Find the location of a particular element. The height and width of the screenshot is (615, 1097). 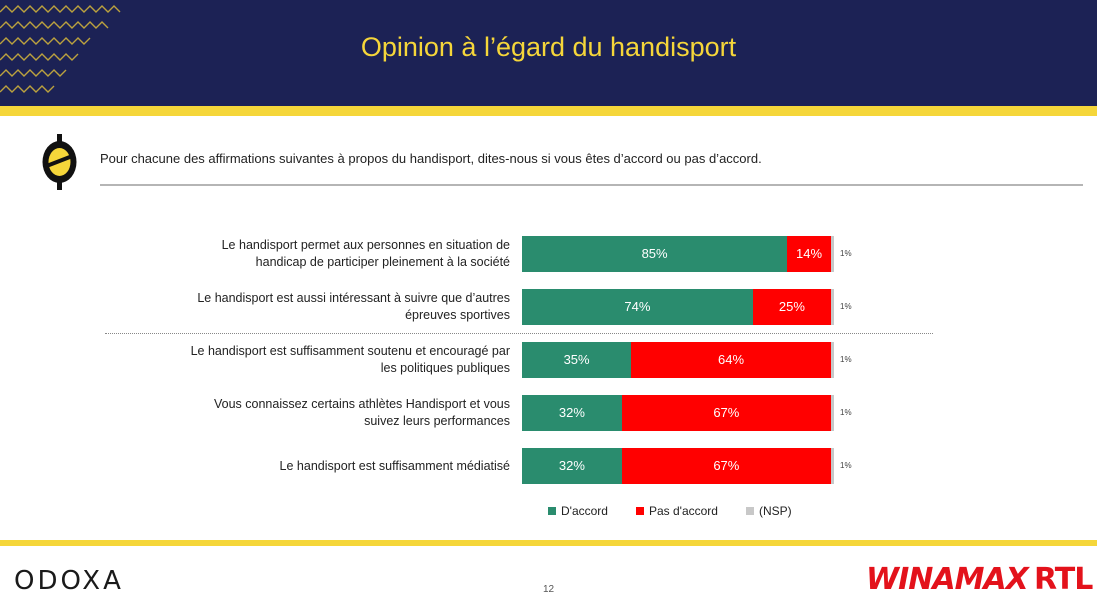

chevron-pattern-decoration is located at coordinates (60, 49).